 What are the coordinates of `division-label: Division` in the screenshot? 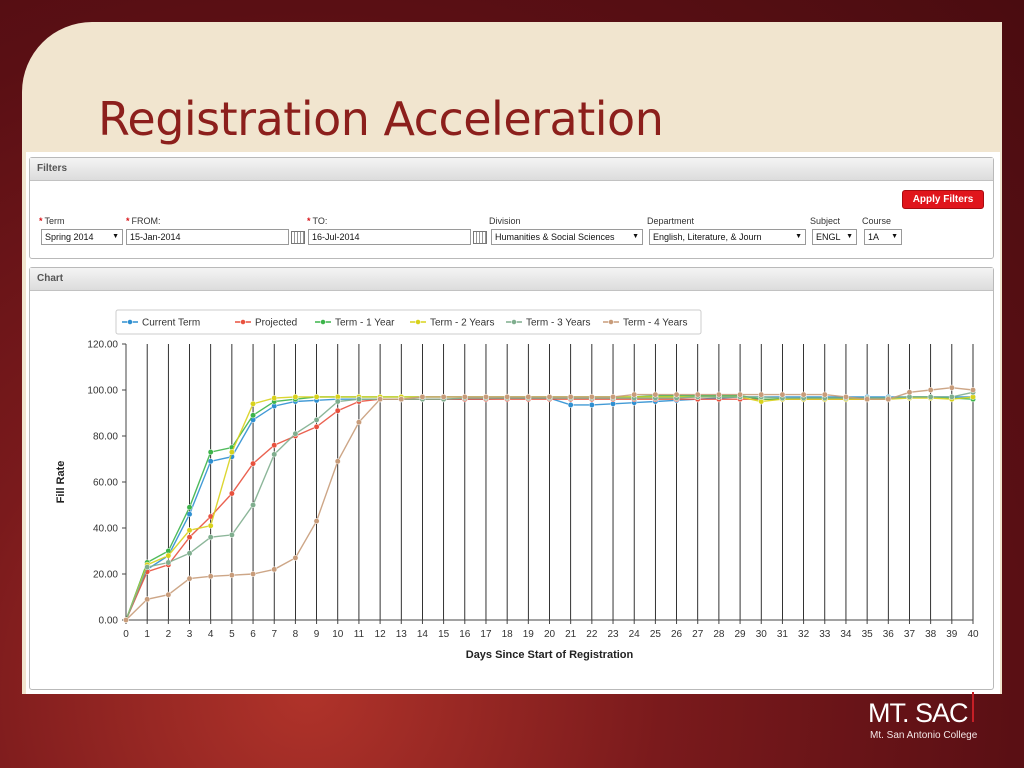 It's located at (505, 221).